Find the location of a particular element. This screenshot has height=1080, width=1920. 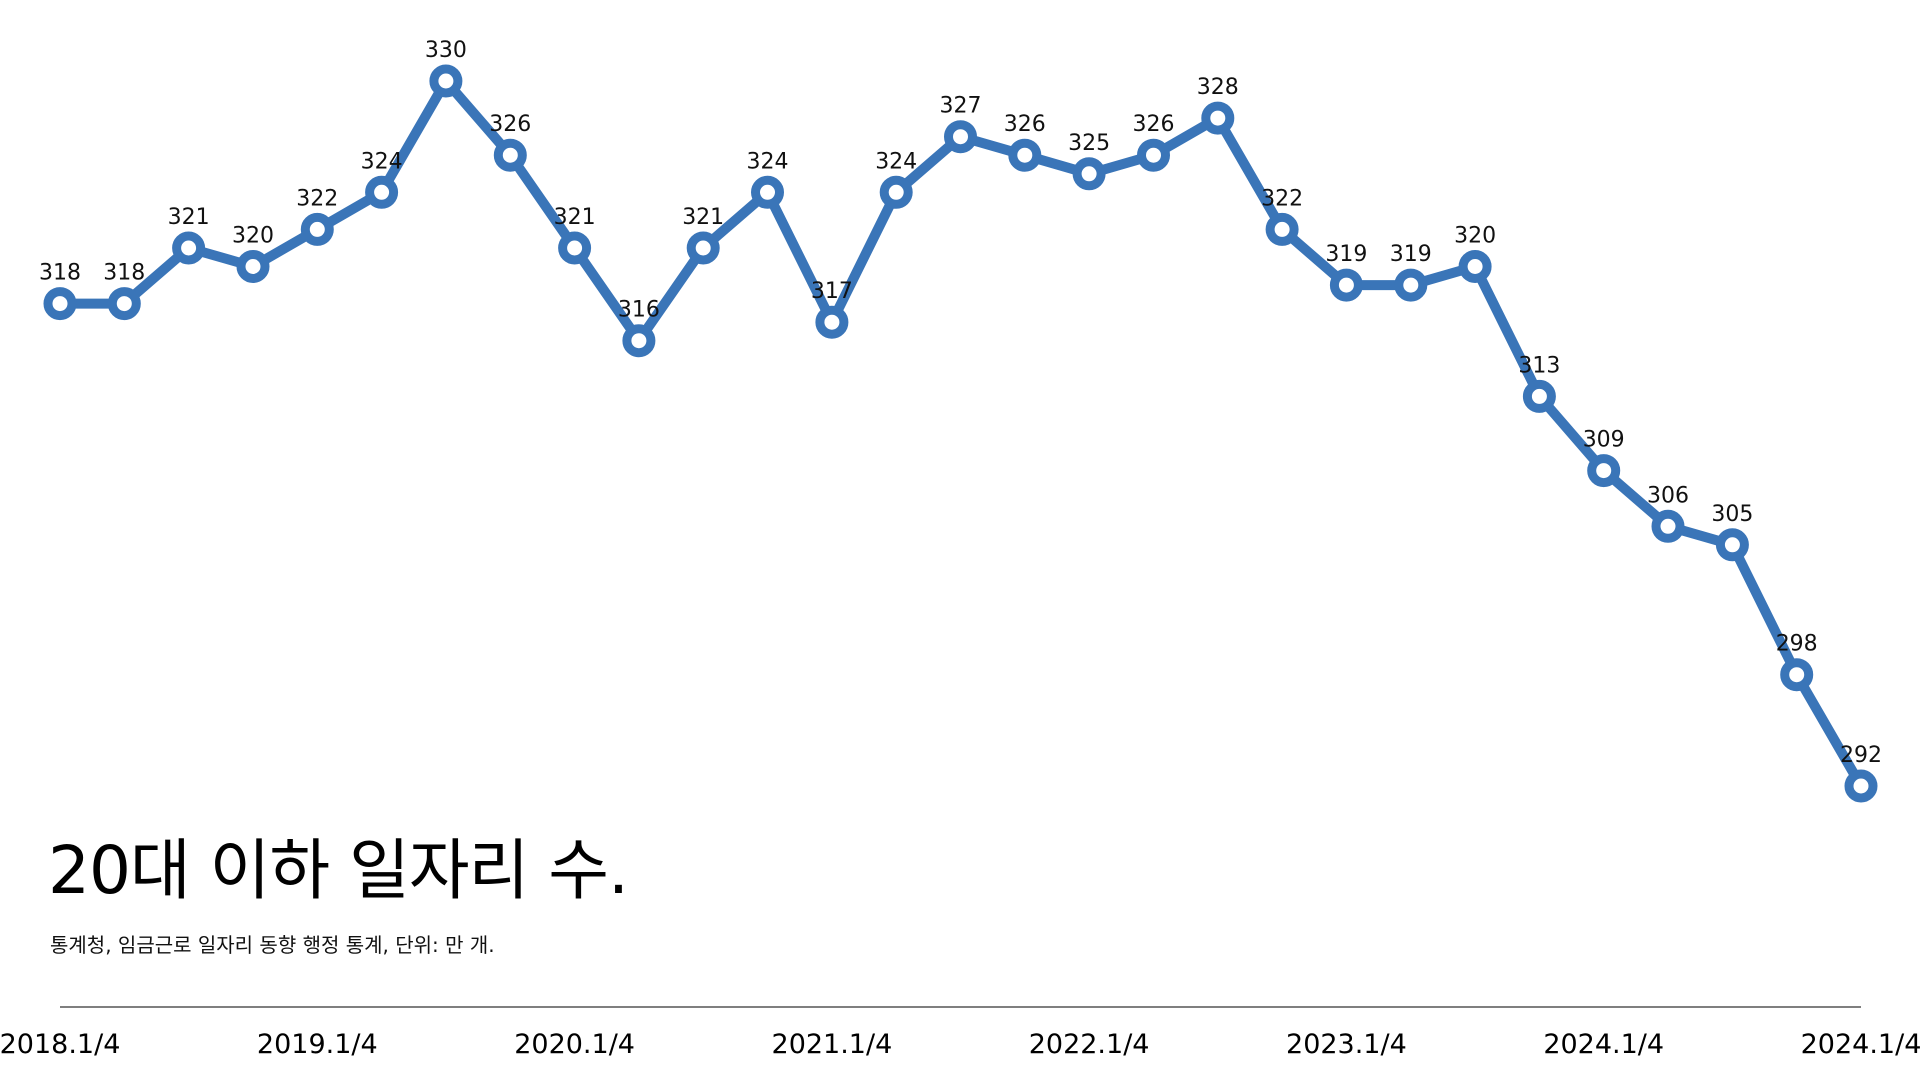

x-tick-label: 2022.1/4 is located at coordinates (1089, 1044).